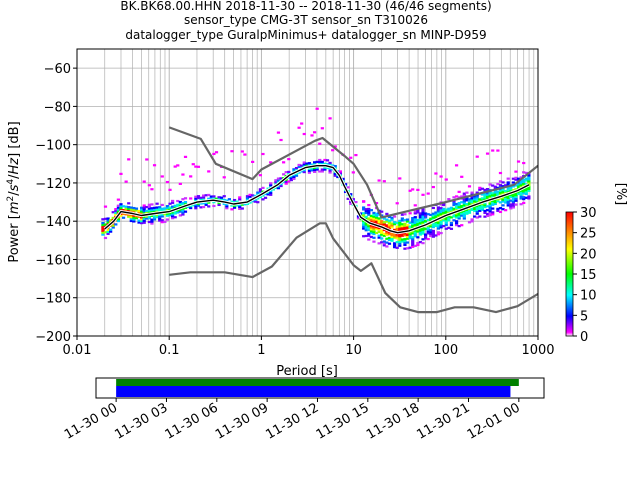  Describe the element at coordinates (53, 184) in the screenshot. I see `y-tick-label: −120` at that location.